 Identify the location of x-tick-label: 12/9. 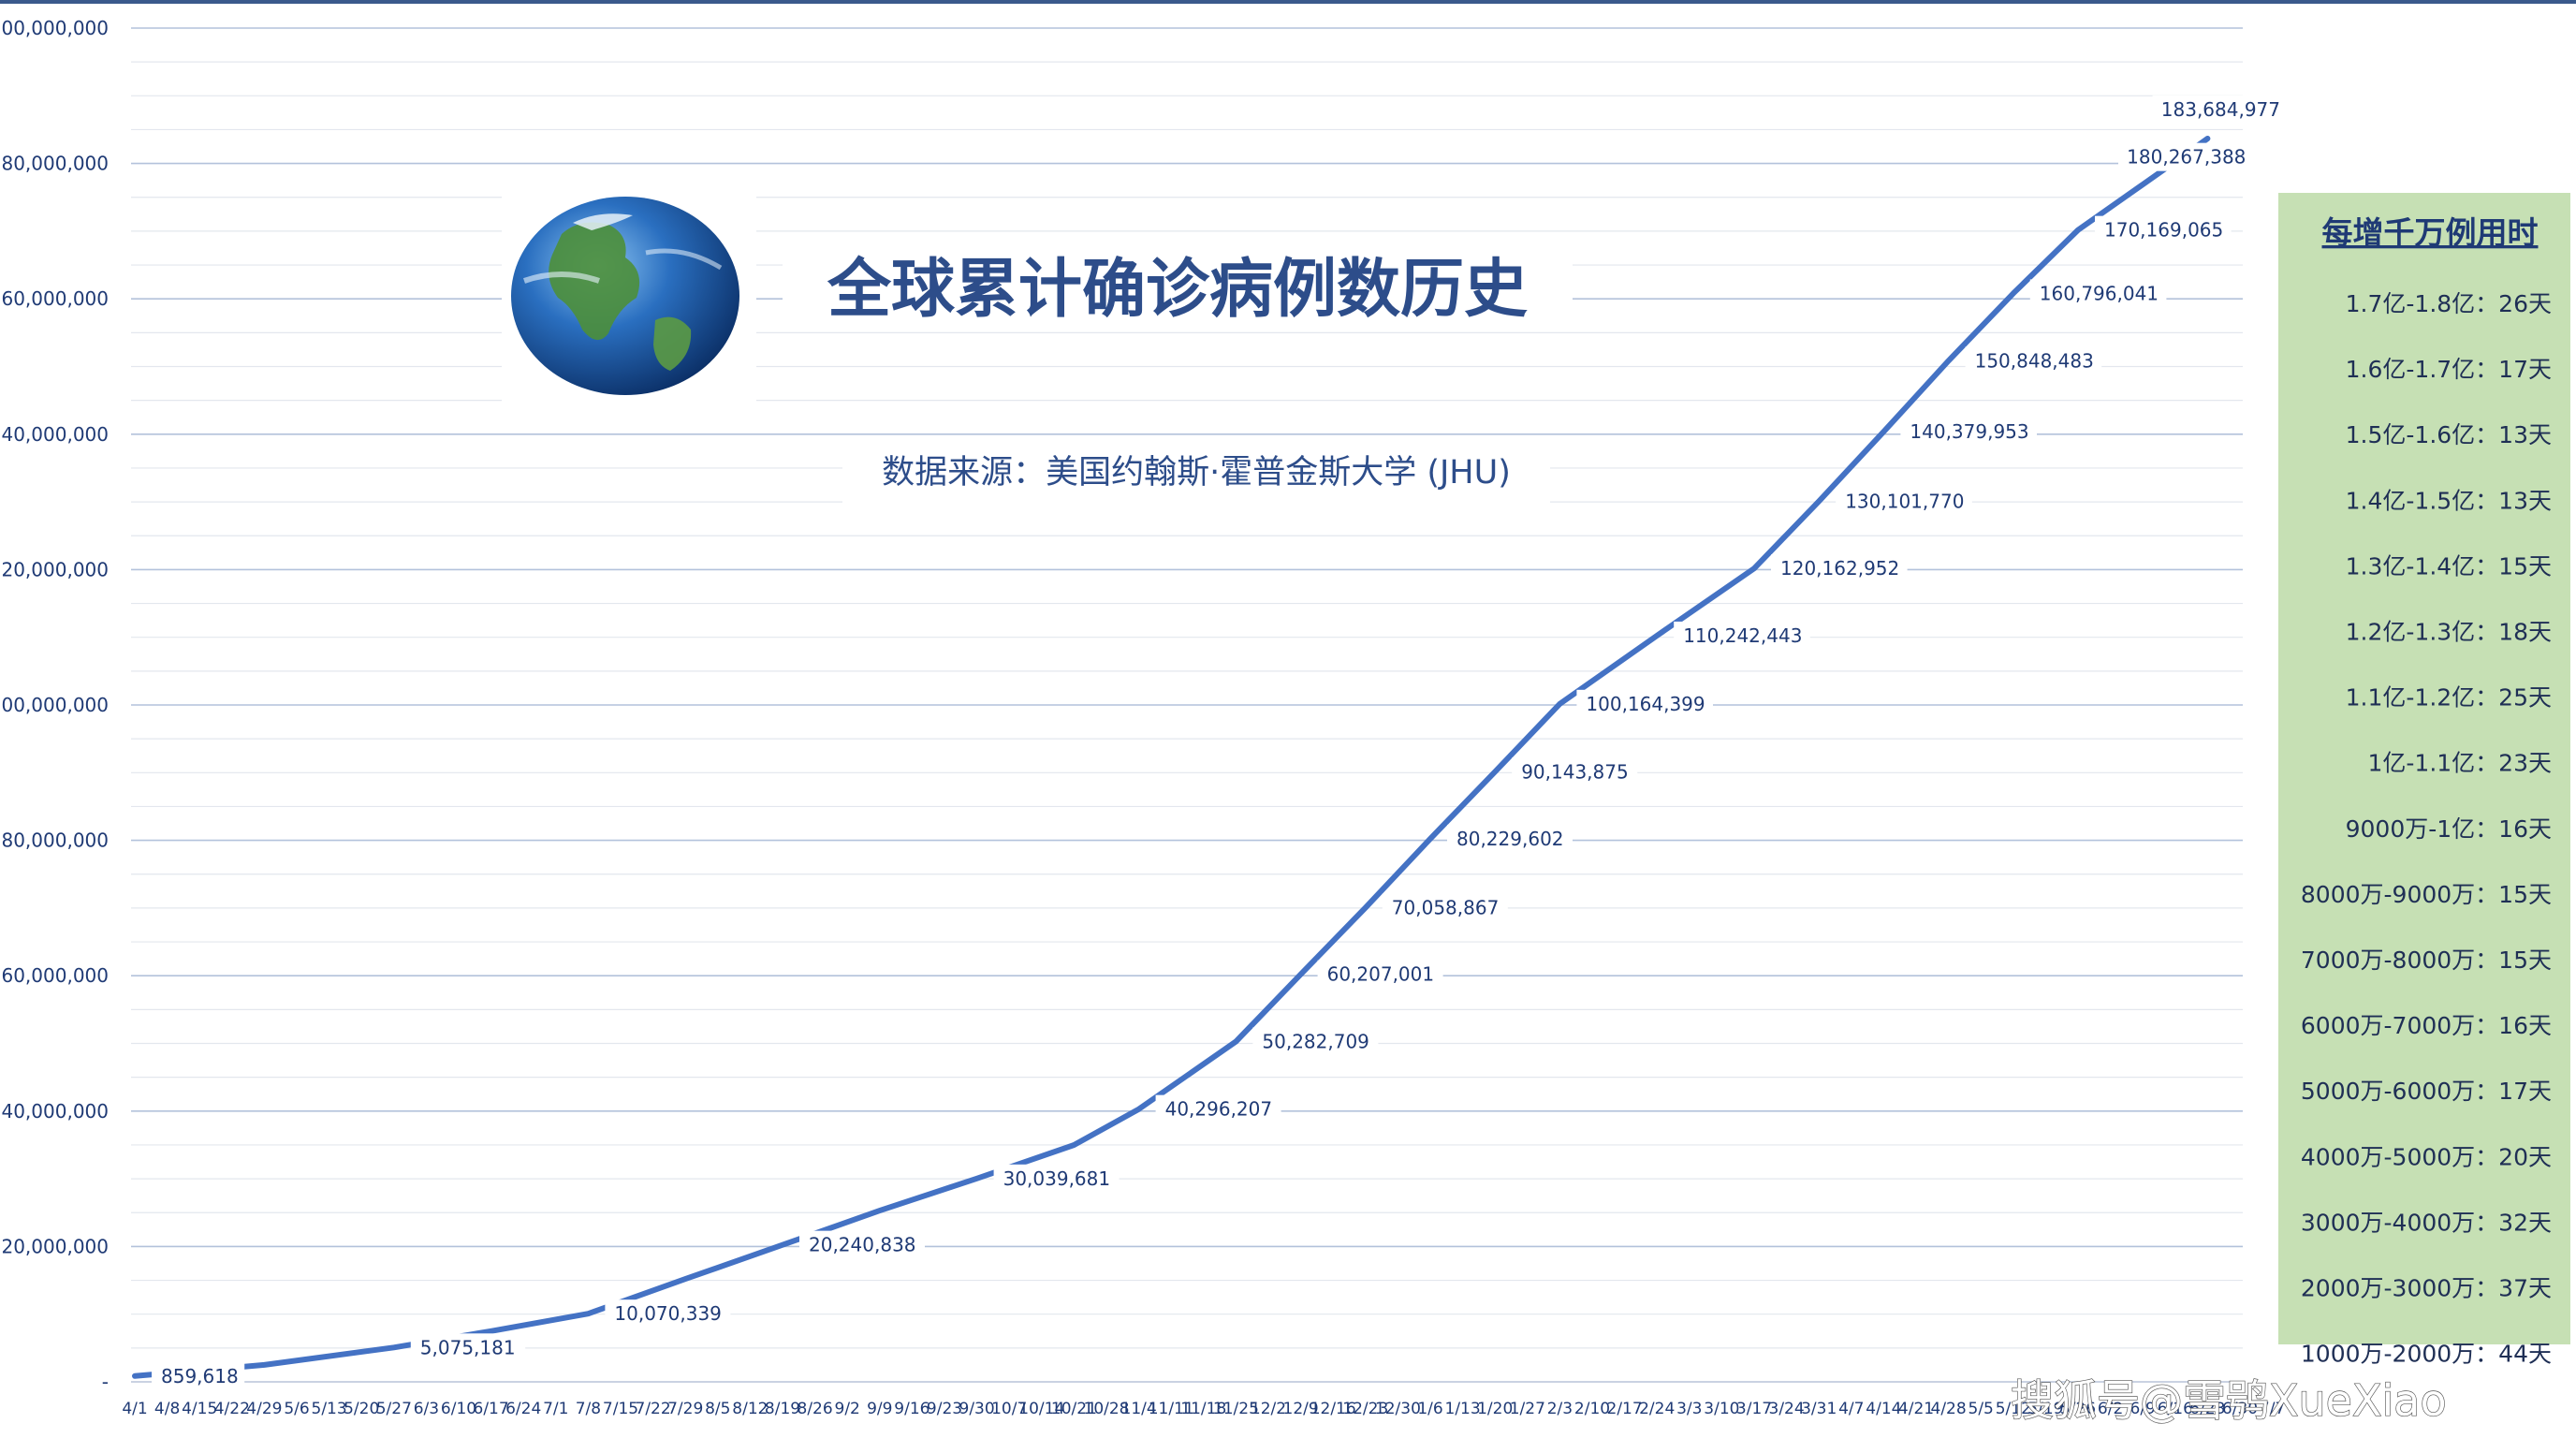
(1301, 1409).